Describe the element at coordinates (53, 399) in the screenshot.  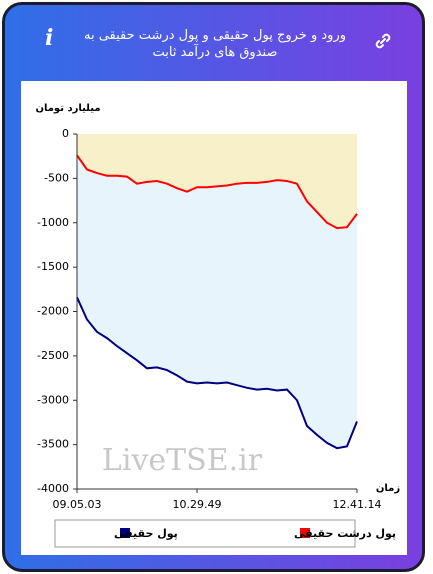
I see `y-tick-label: -3000` at that location.